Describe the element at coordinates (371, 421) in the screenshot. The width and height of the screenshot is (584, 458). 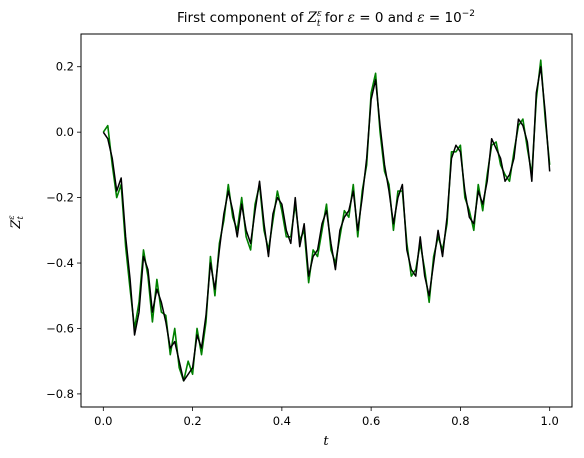
I see `x-tick-label: 0.6` at that location.